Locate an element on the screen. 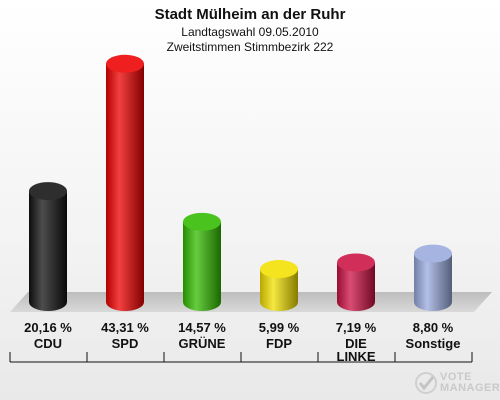 This screenshot has width=500, height=400. bar-cdu is located at coordinates (48, 246).